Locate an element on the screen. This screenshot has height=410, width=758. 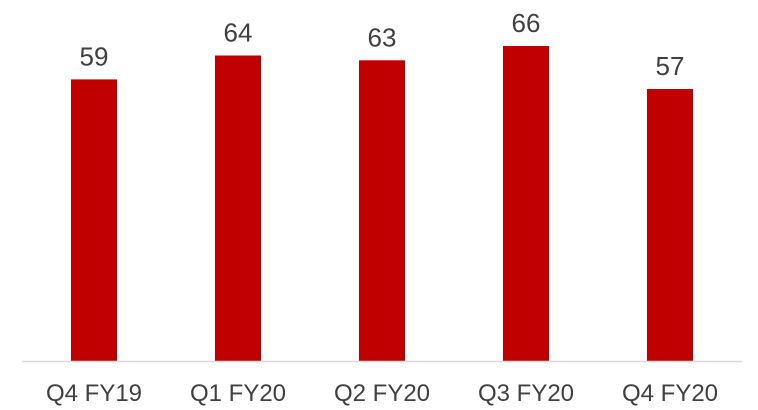
category-label-2: Q2 FY20 is located at coordinates (382, 393).